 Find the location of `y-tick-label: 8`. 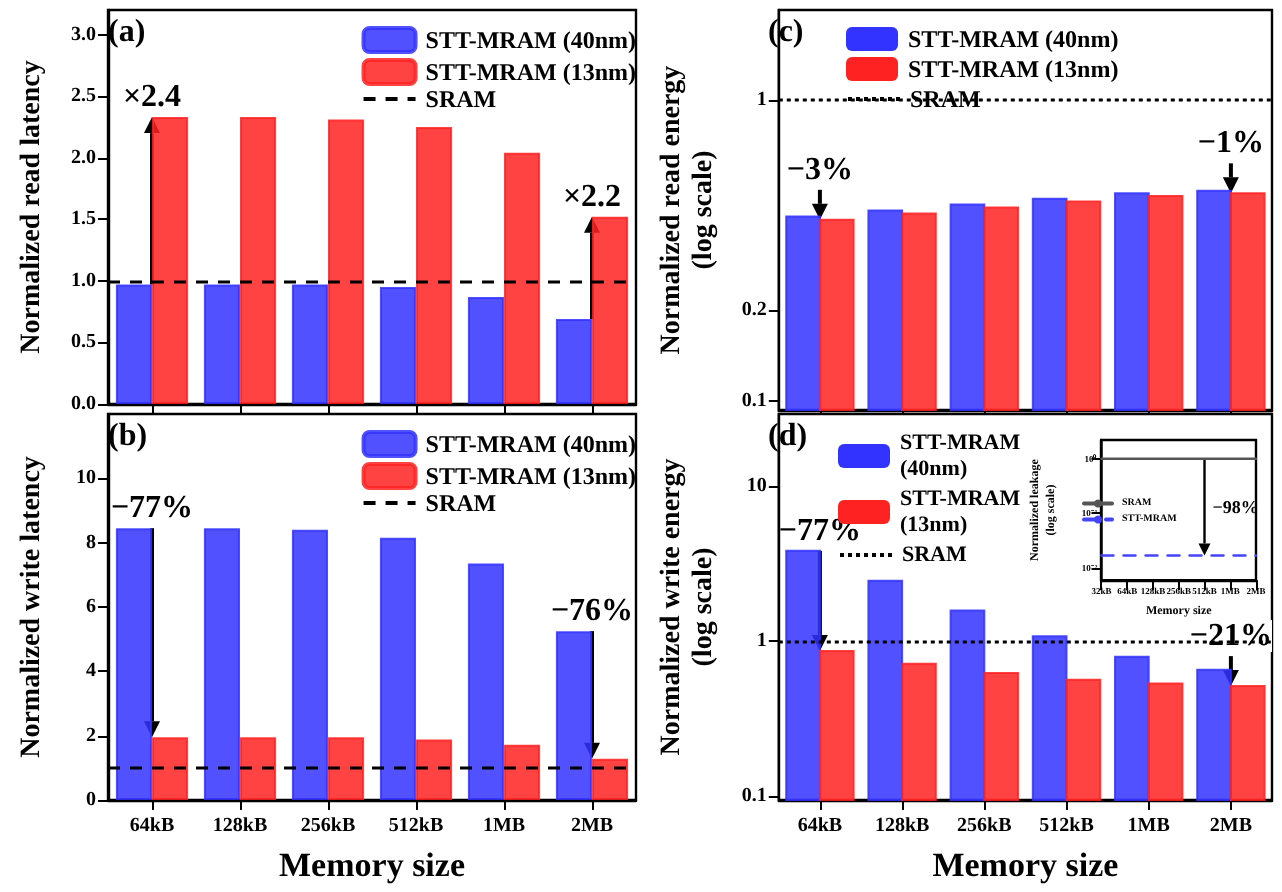

y-tick-label: 8 is located at coordinates (91, 542).